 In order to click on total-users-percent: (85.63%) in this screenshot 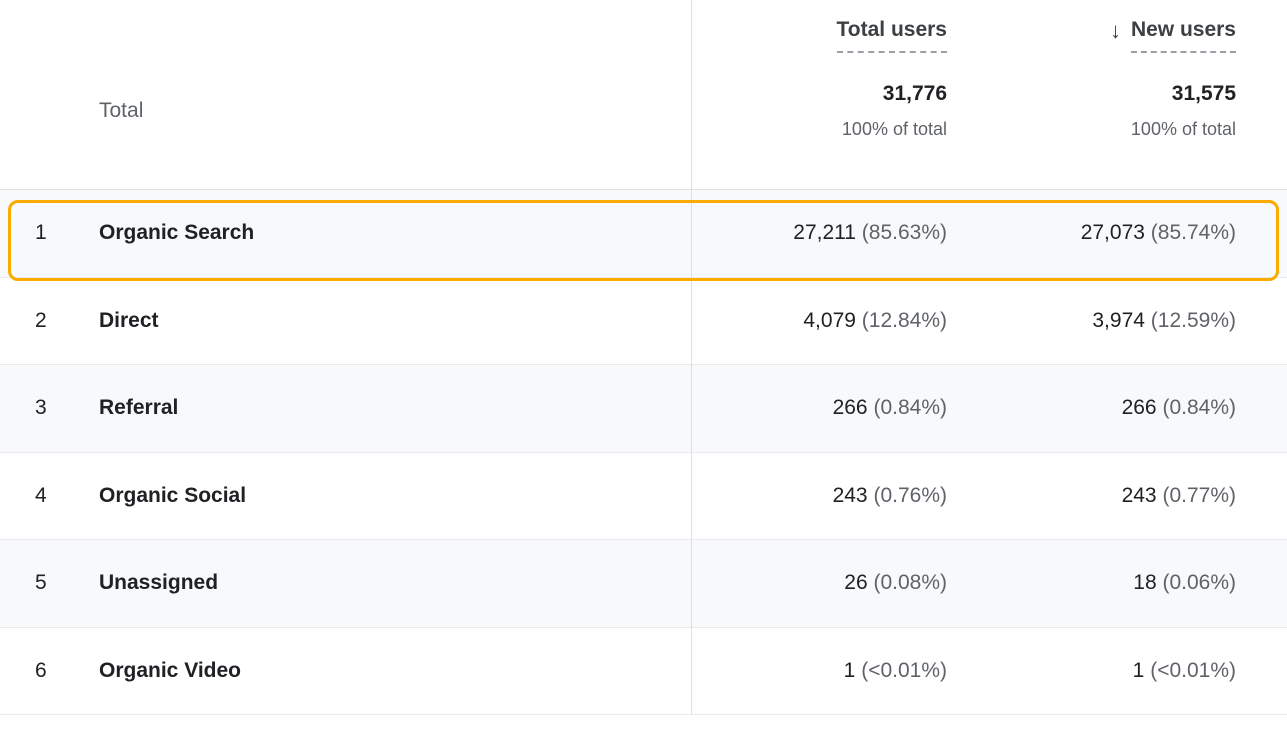, I will do `click(904, 233)`.